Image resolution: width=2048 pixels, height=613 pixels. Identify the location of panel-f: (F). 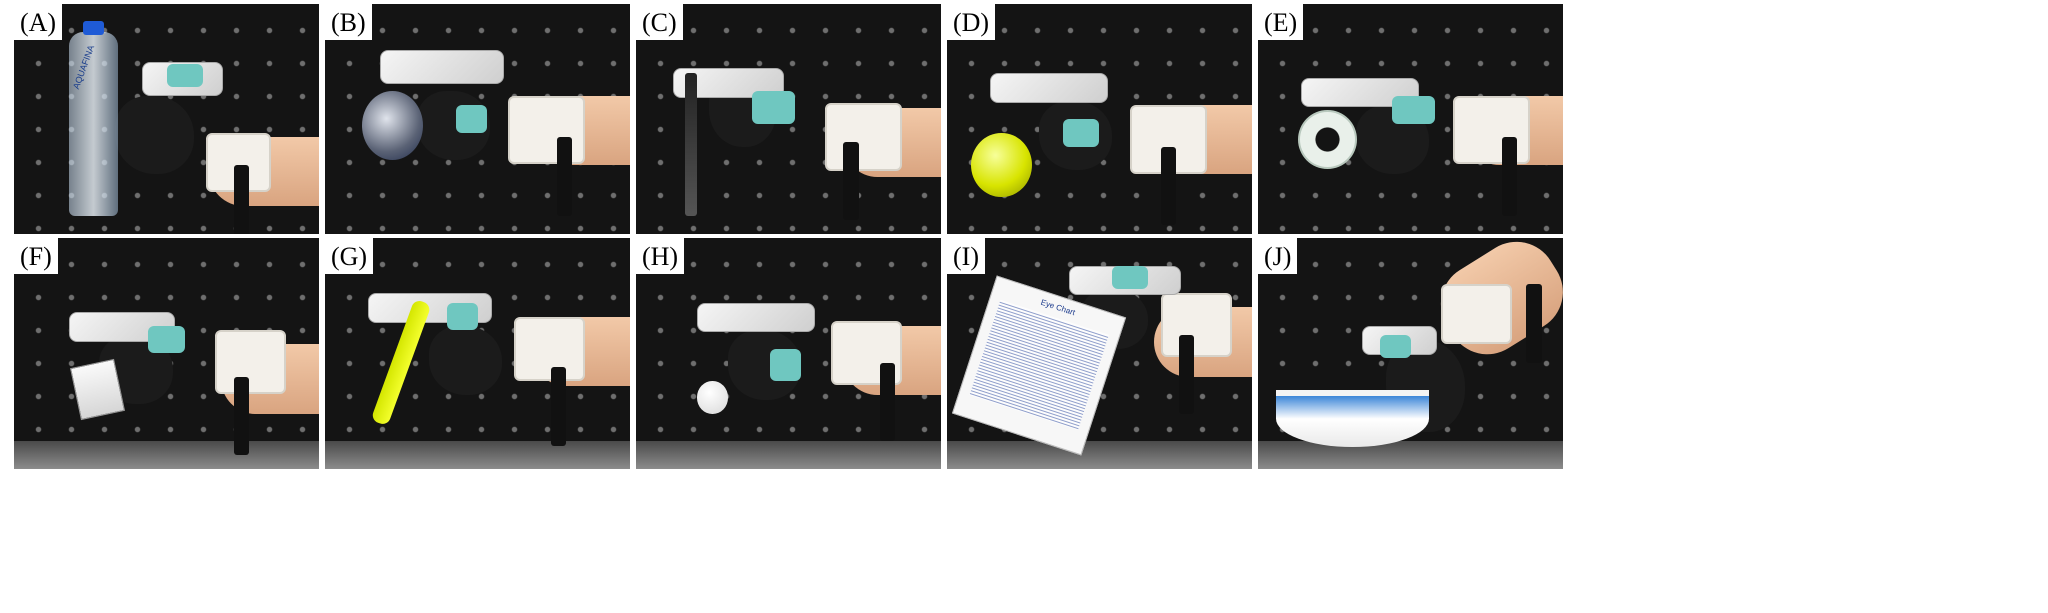
(166, 353).